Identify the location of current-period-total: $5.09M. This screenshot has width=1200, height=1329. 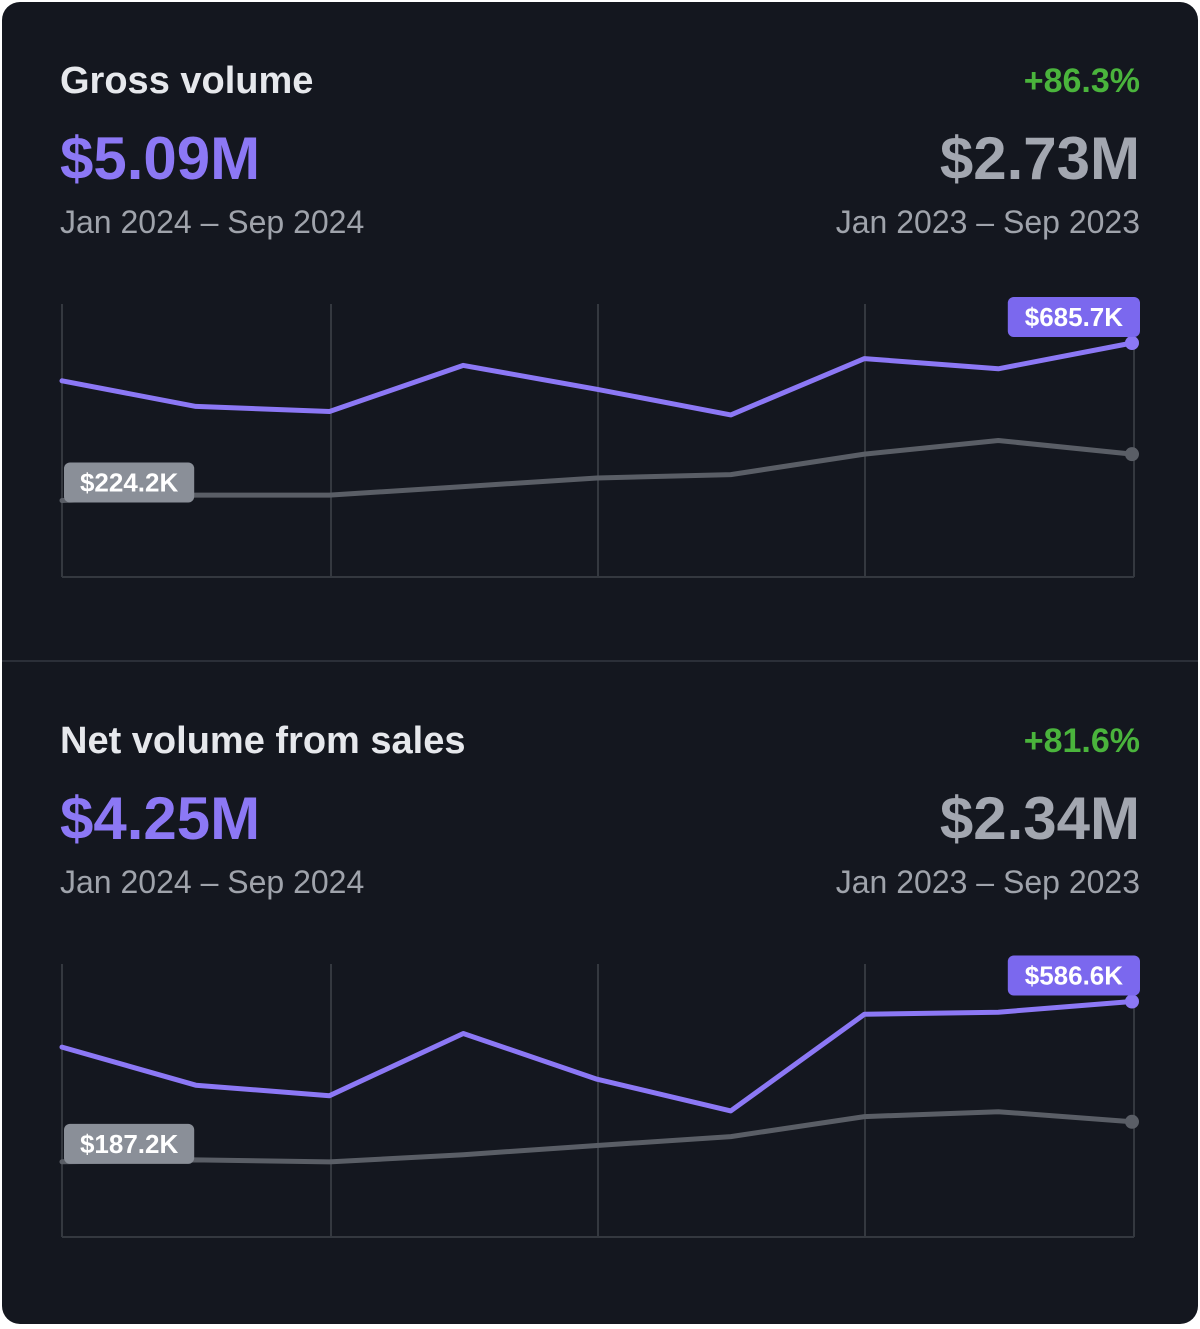
(160, 158).